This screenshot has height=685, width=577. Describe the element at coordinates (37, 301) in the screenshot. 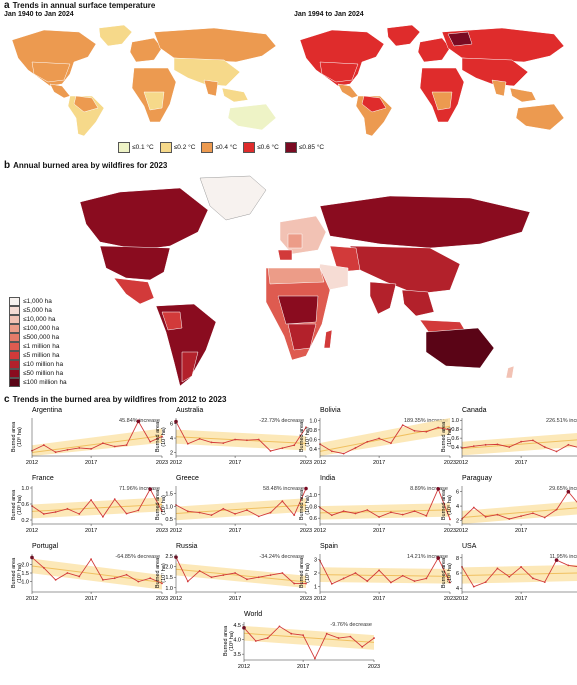

I see `burned-area-legend-label: ≤1,000 ha` at that location.